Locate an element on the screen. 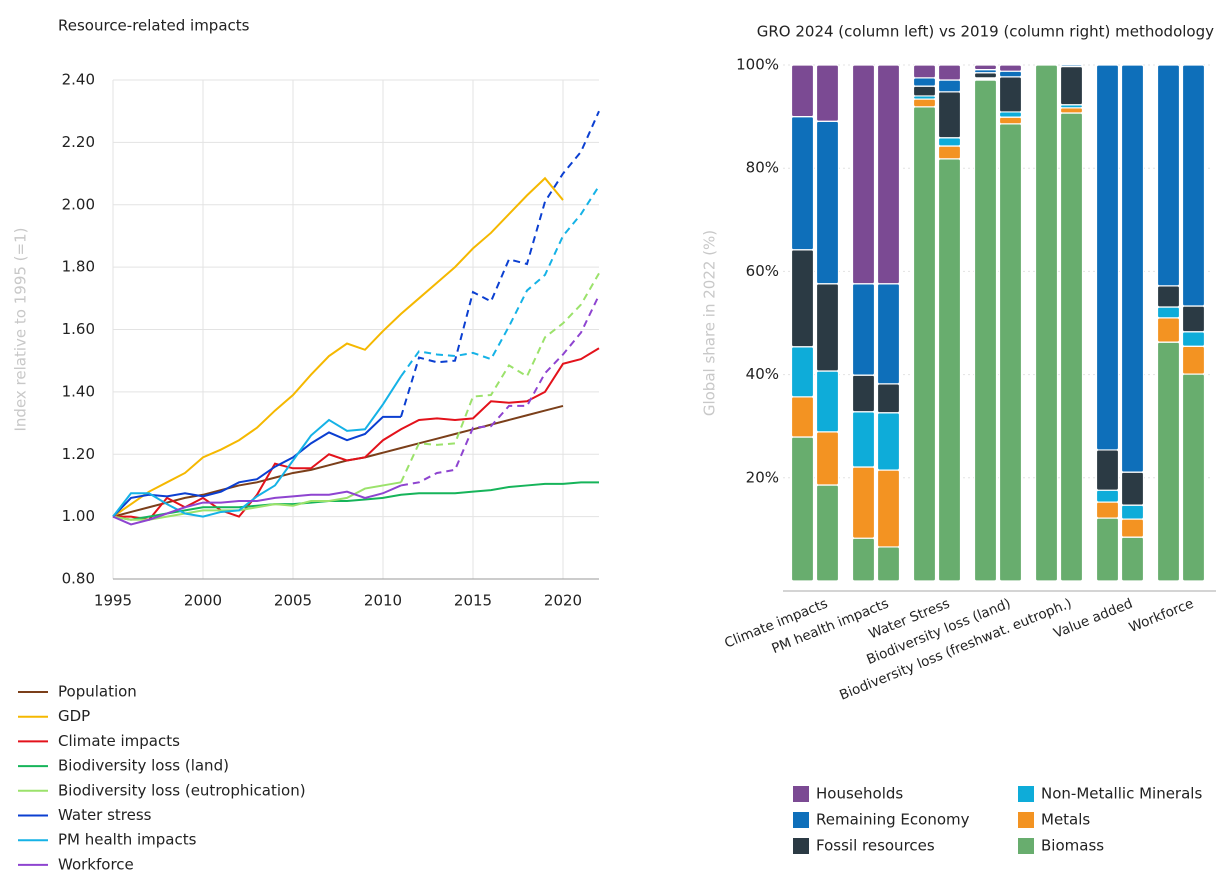 The height and width of the screenshot is (879, 1221). legend-label: Fossil resources is located at coordinates (875, 846).